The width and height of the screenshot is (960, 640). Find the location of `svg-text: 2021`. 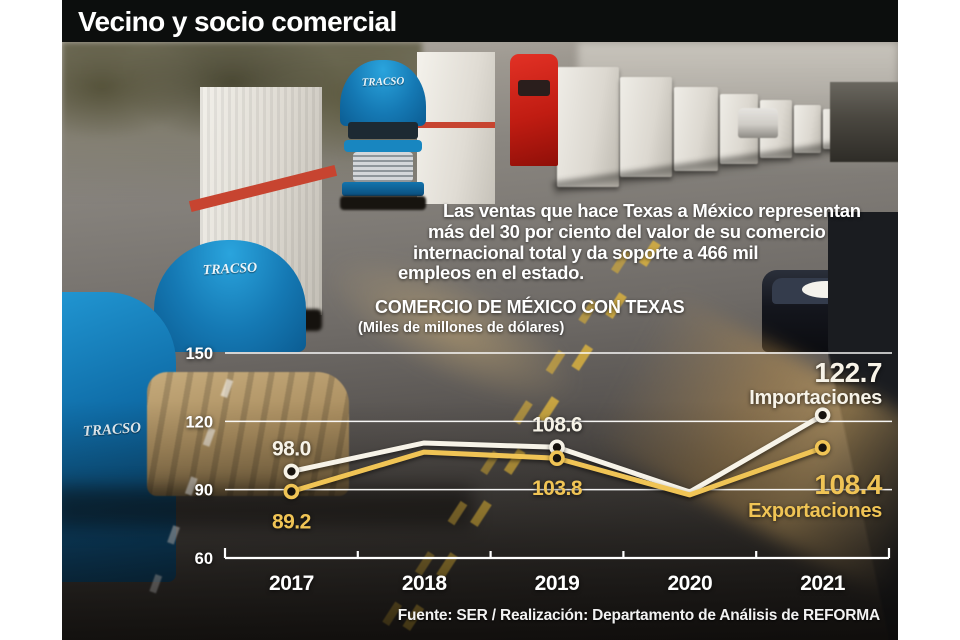

svg-text: 2021 is located at coordinates (823, 583).